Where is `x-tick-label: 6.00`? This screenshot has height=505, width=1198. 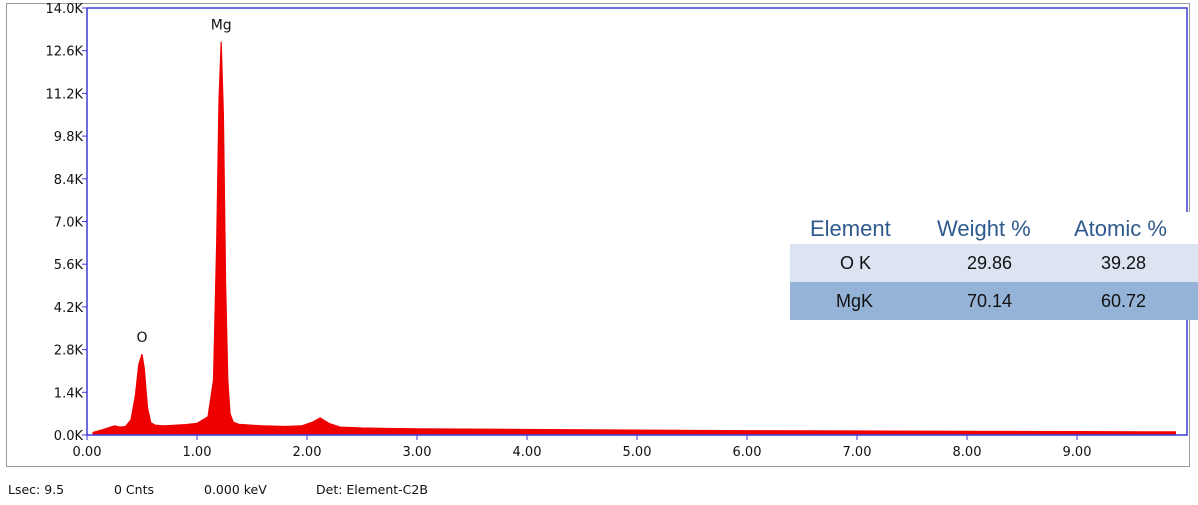 x-tick-label: 6.00 is located at coordinates (747, 452).